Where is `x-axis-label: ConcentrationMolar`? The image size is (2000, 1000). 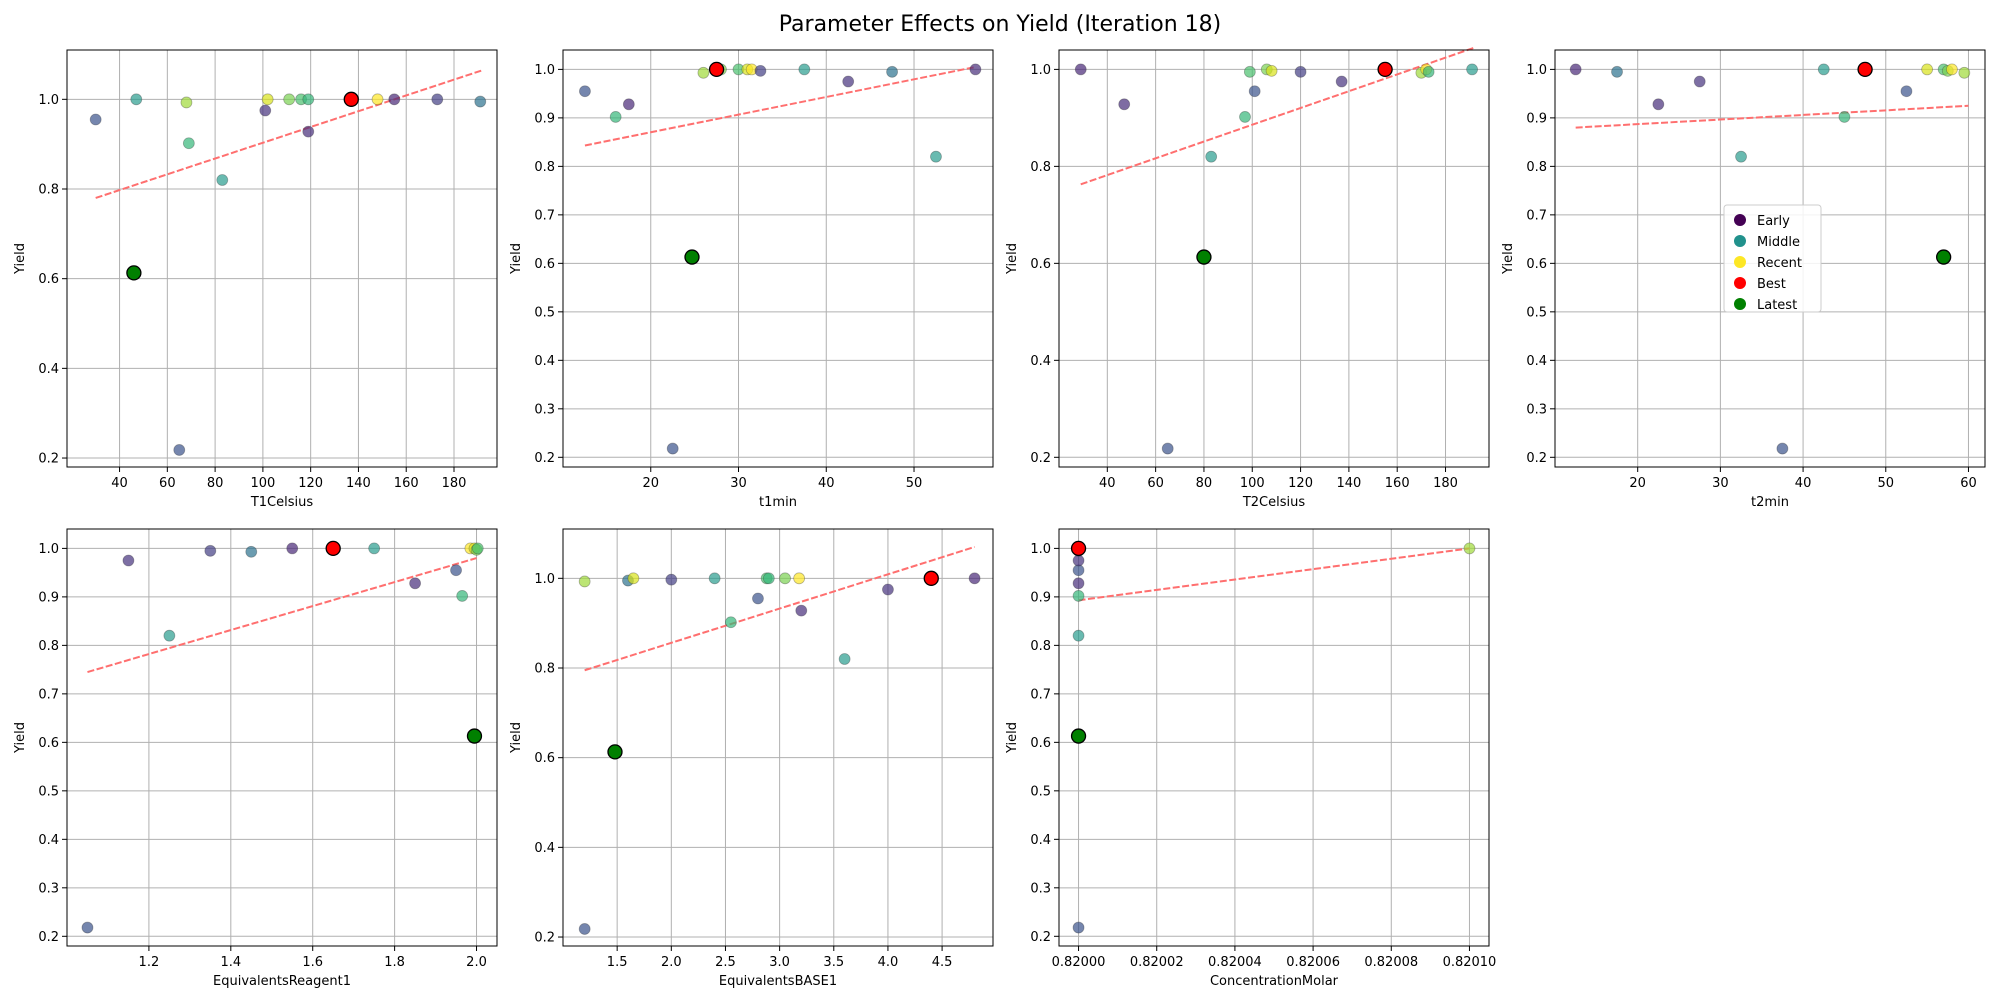
x-axis-label: ConcentrationMolar is located at coordinates (1274, 981).